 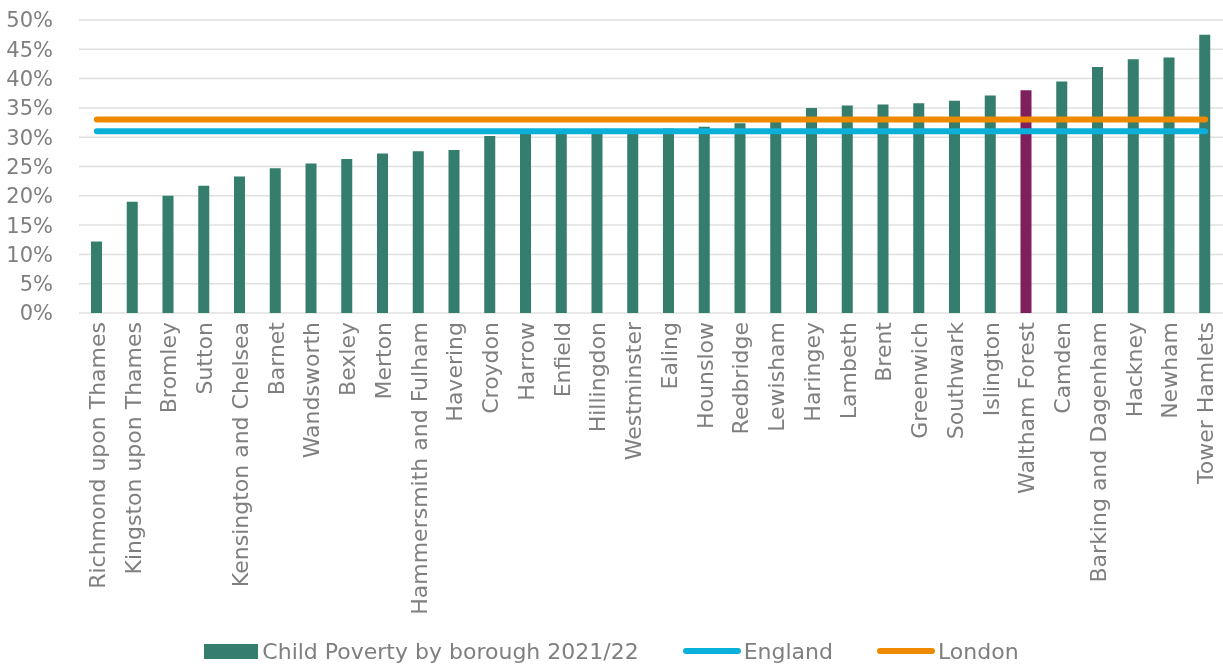 What do you see at coordinates (240, 455) in the screenshot?
I see `x-tick-label: Kensington and Chelsea` at bounding box center [240, 455].